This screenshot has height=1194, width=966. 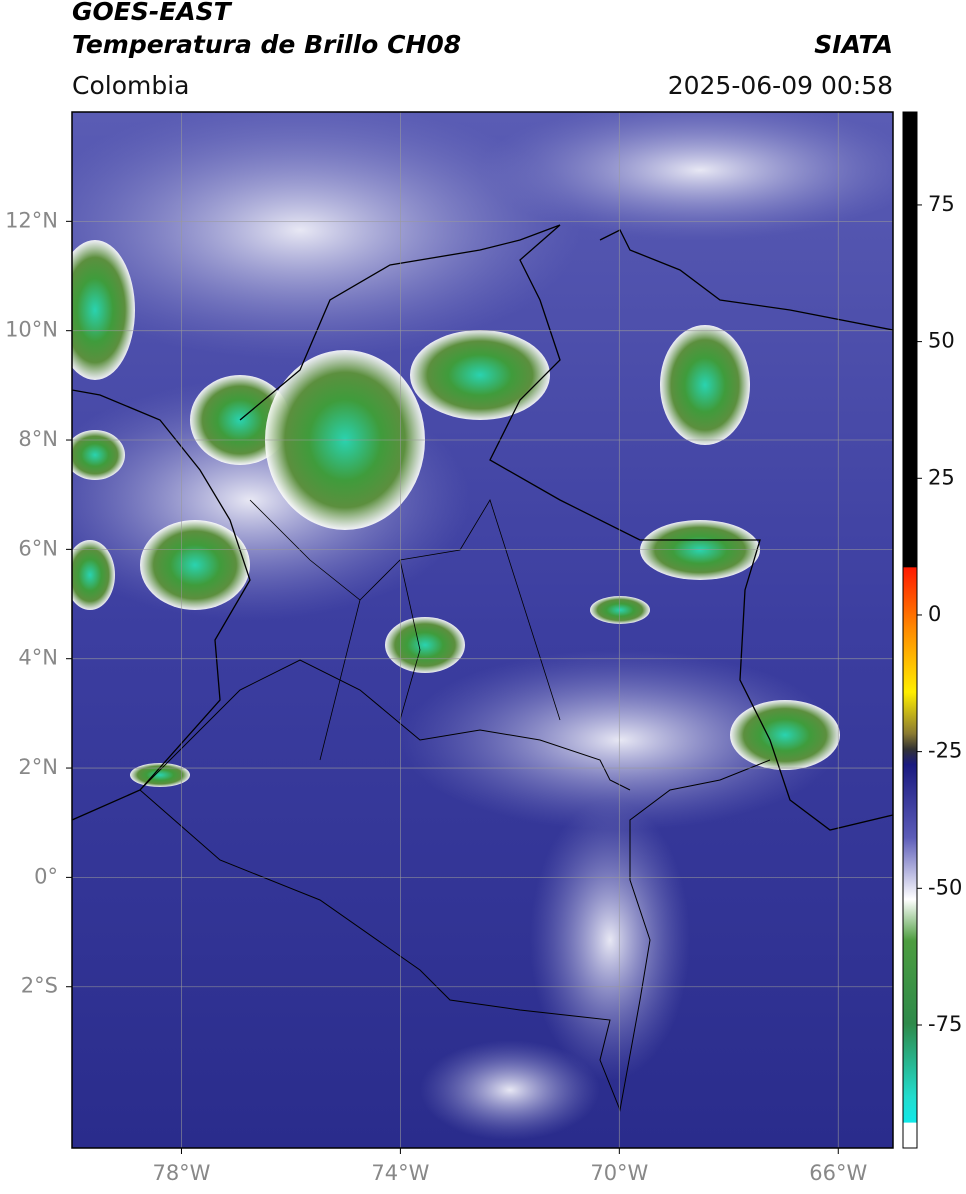 What do you see at coordinates (130, 85) in the screenshot?
I see `region: Colombia` at bounding box center [130, 85].